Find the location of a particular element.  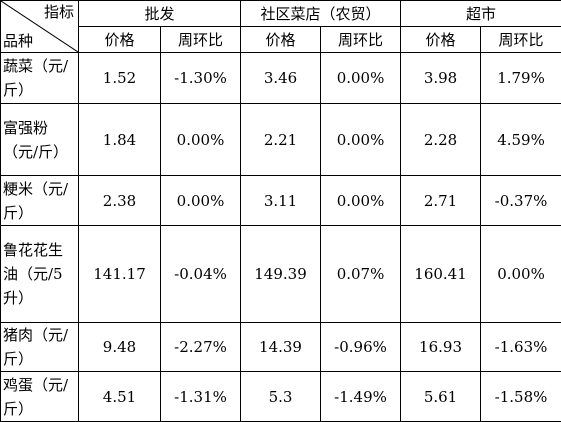

cell: 4.59% is located at coordinates (521, 140).